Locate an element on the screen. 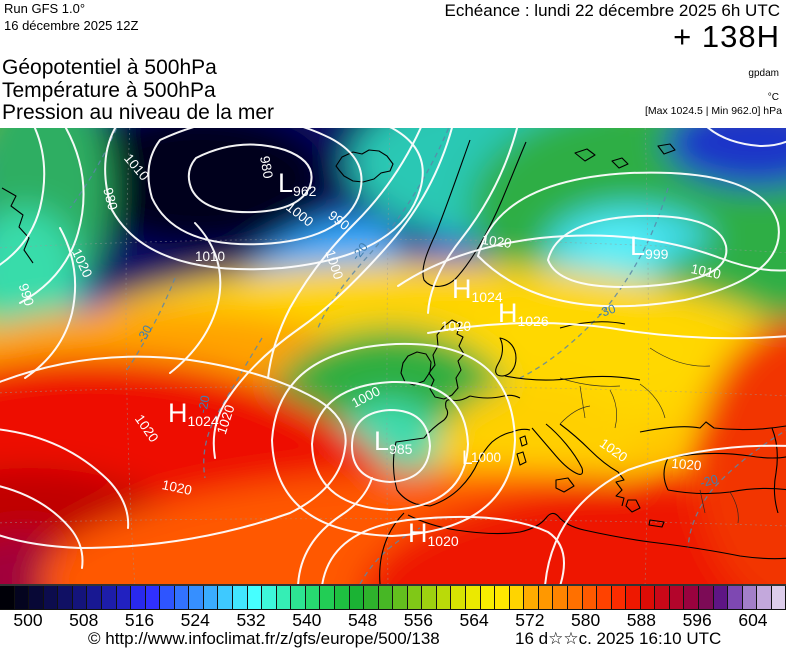 The width and height of the screenshot is (786, 648). colorbar-tick: 516 is located at coordinates (139, 620).